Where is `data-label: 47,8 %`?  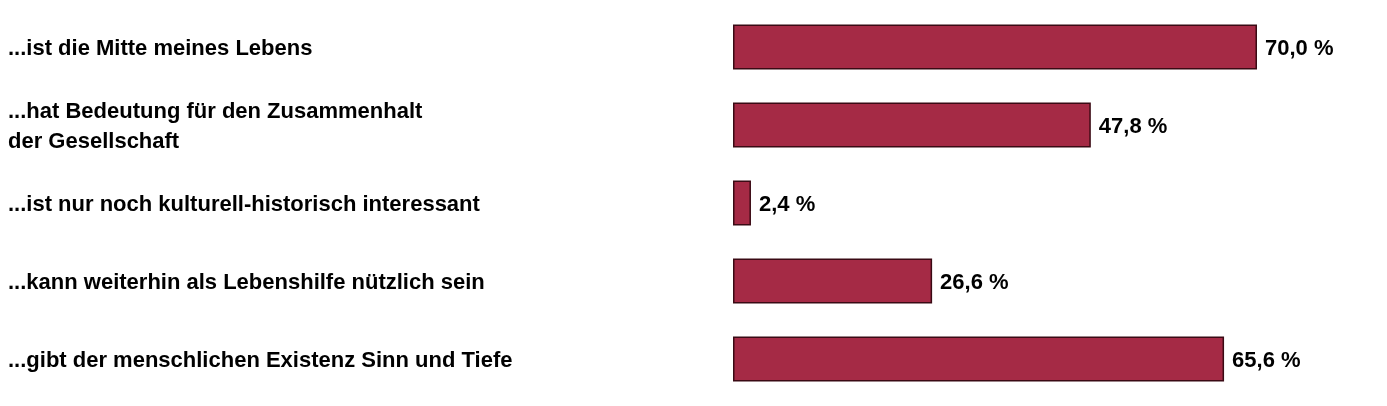 data-label: 47,8 % is located at coordinates (1133, 125).